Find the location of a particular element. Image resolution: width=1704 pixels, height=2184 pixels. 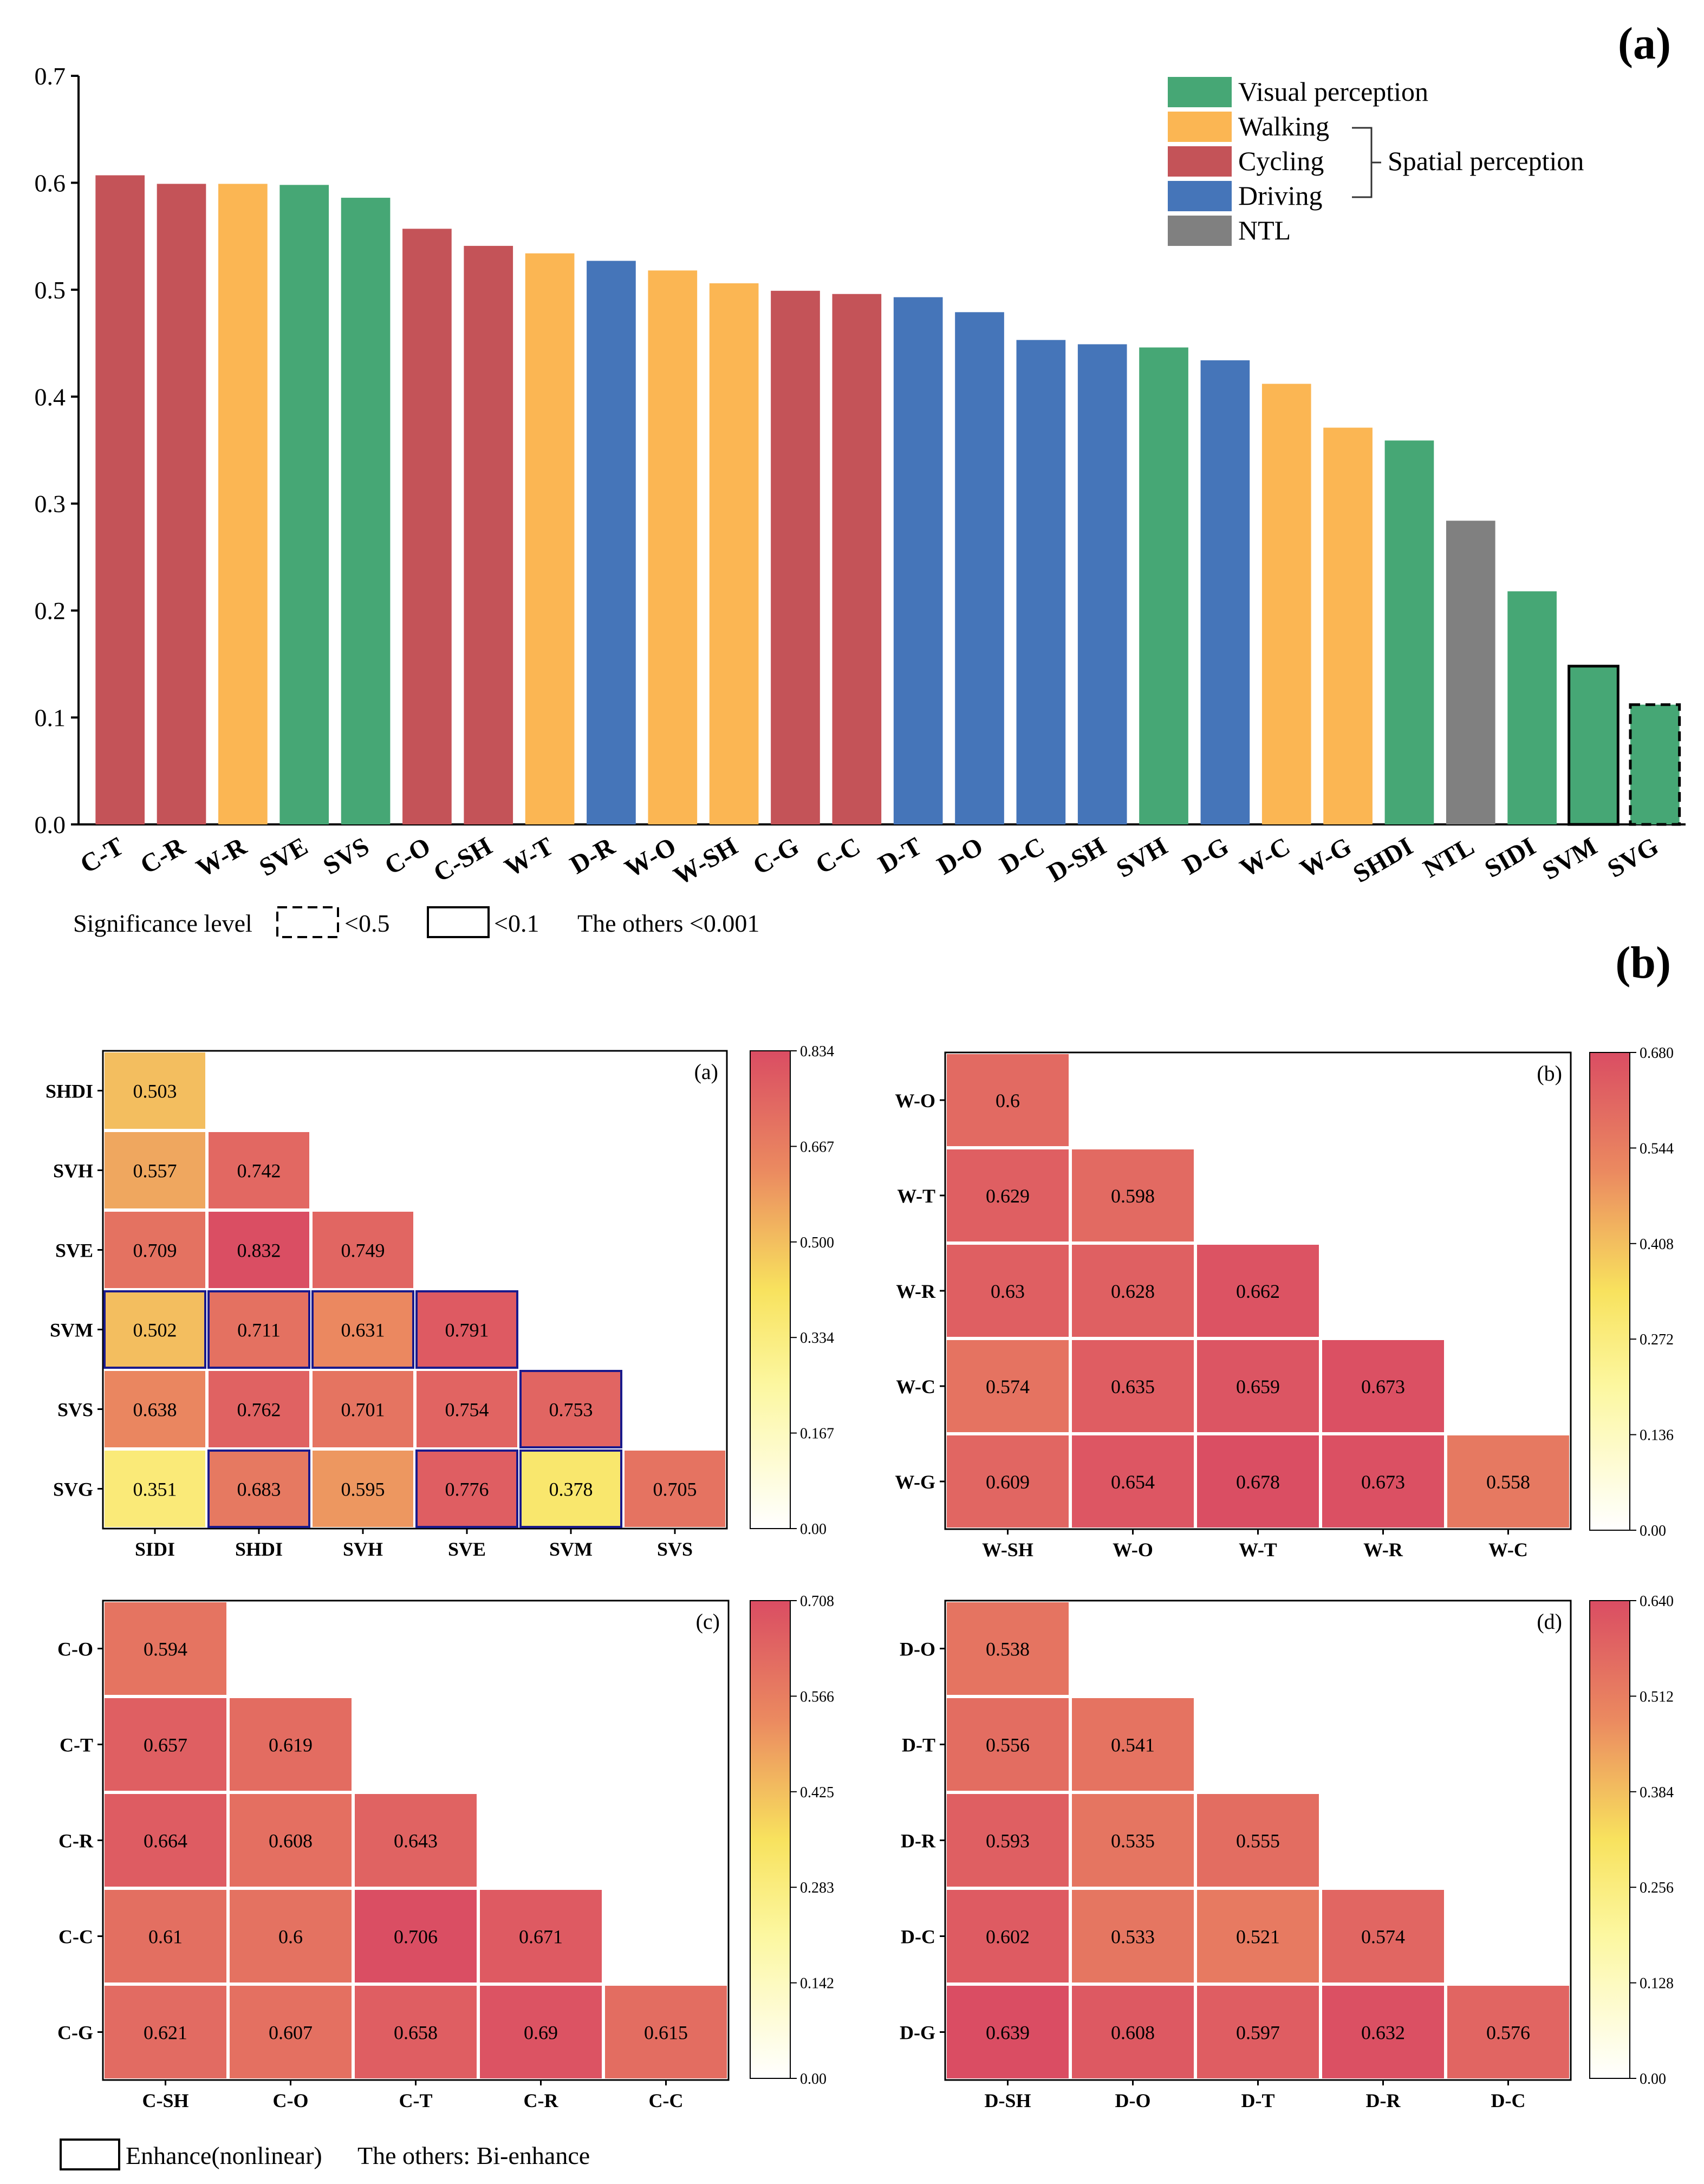

heatmap-cell-value: 0.538 is located at coordinates (1008, 1649).